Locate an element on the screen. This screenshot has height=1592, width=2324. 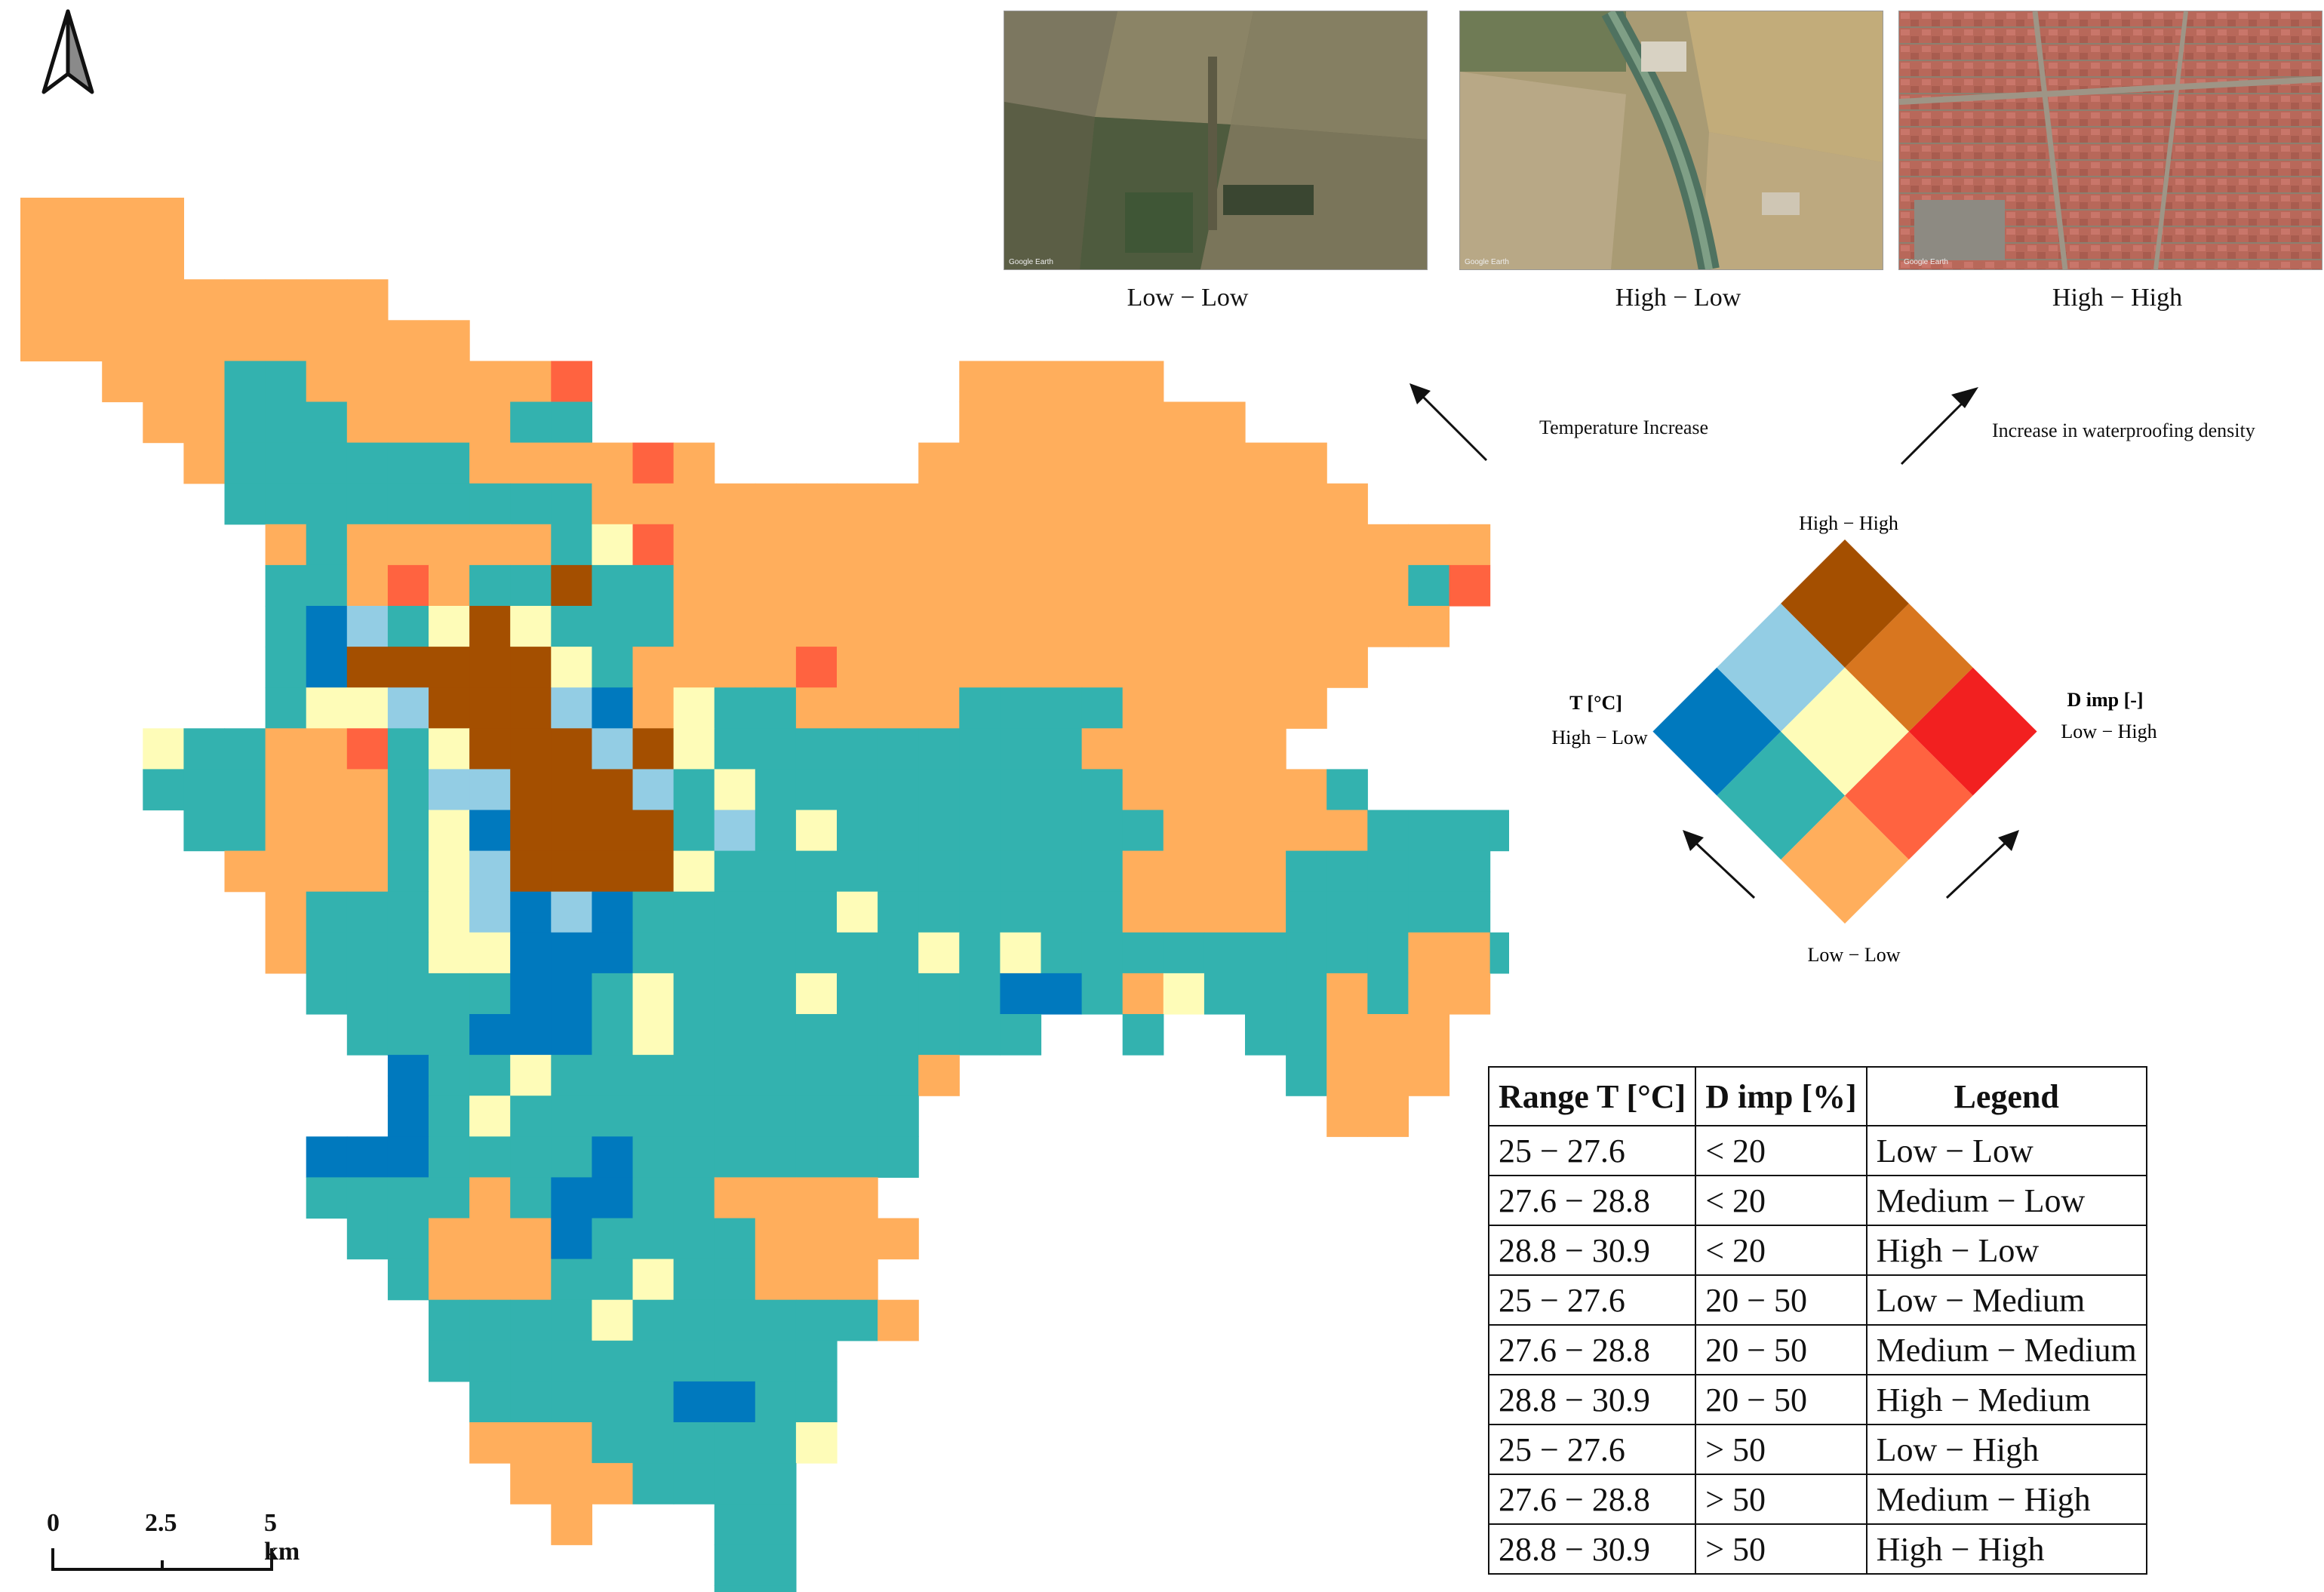
table-row: 28.8 − 30.9 20 − 50 High − Medium is located at coordinates (1817, 1399).